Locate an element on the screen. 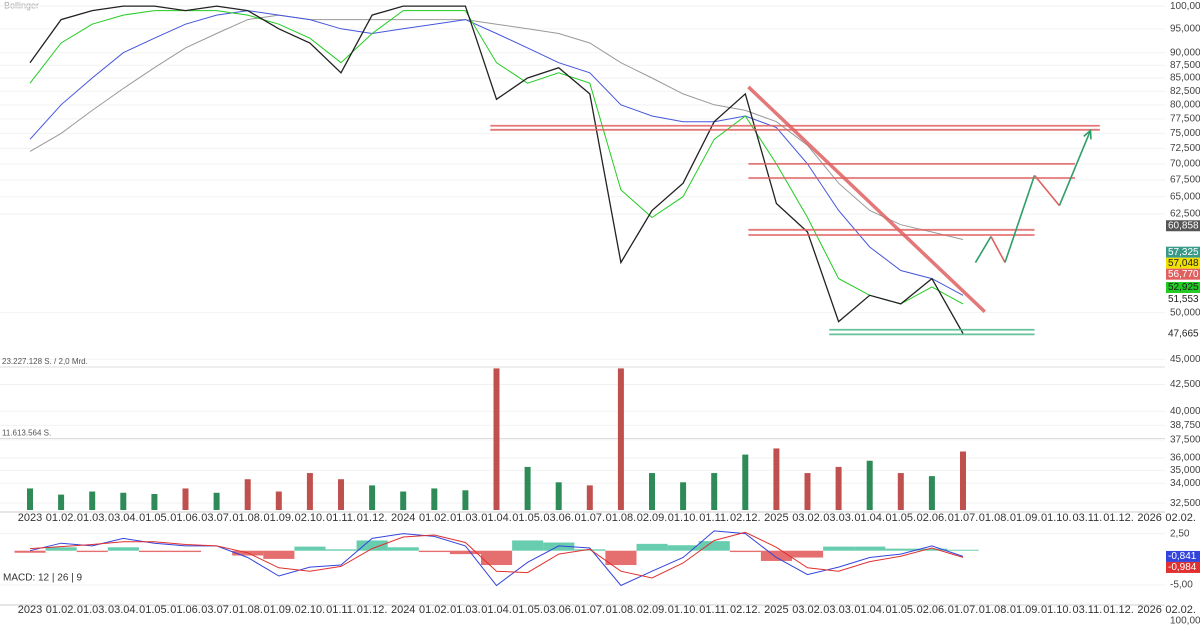 Image resolution: width=1200 pixels, height=628 pixels. x-tick-label: 01.12. is located at coordinates (372, 610).